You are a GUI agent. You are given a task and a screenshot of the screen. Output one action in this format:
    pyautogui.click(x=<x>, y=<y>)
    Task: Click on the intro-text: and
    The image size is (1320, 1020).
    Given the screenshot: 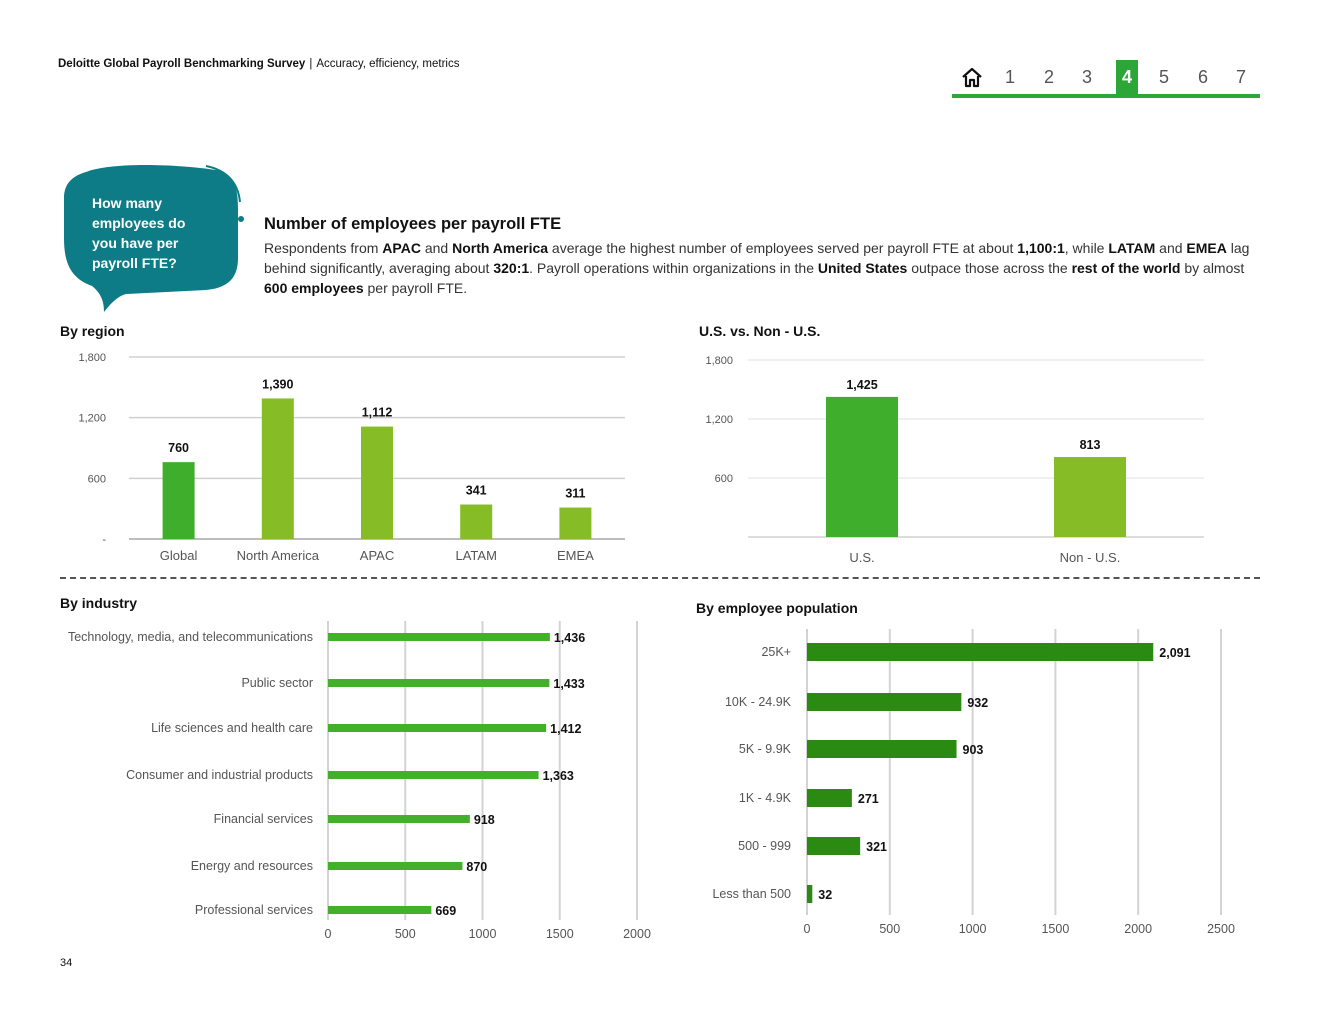 What is the action you would take?
    pyautogui.click(x=436, y=248)
    